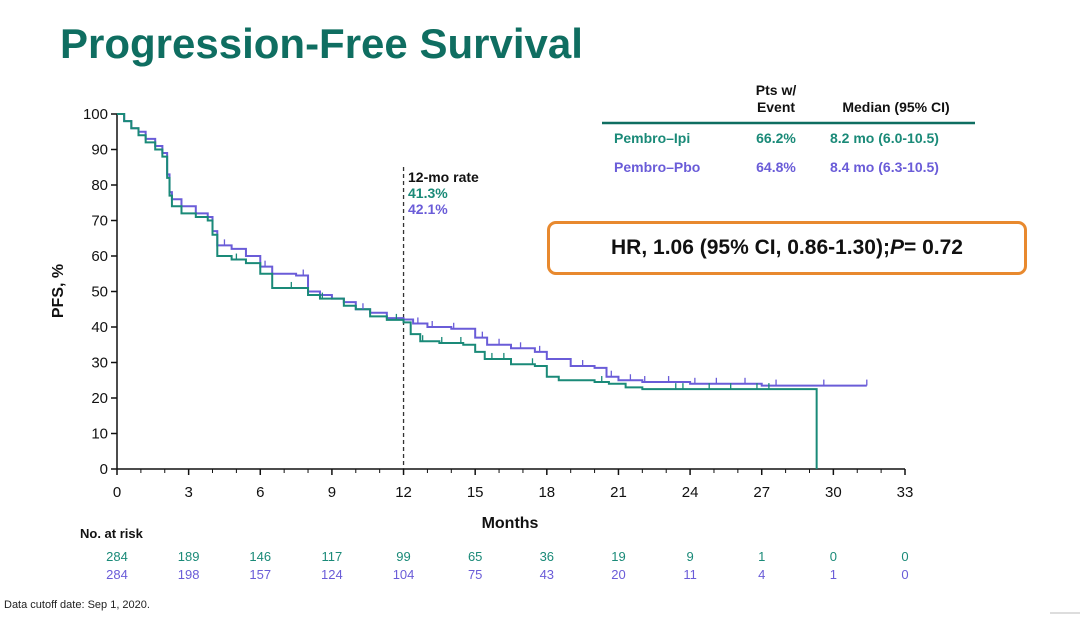 This screenshot has height=617, width=1080. Describe the element at coordinates (547, 556) in the screenshot. I see `risk-count: 36` at that location.